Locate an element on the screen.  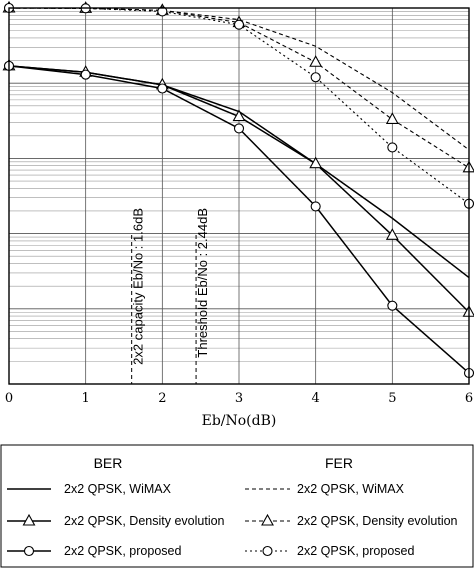
legend-entry-ber-0: 2x2 QPSK, WiMAX is located at coordinates (89, 489).